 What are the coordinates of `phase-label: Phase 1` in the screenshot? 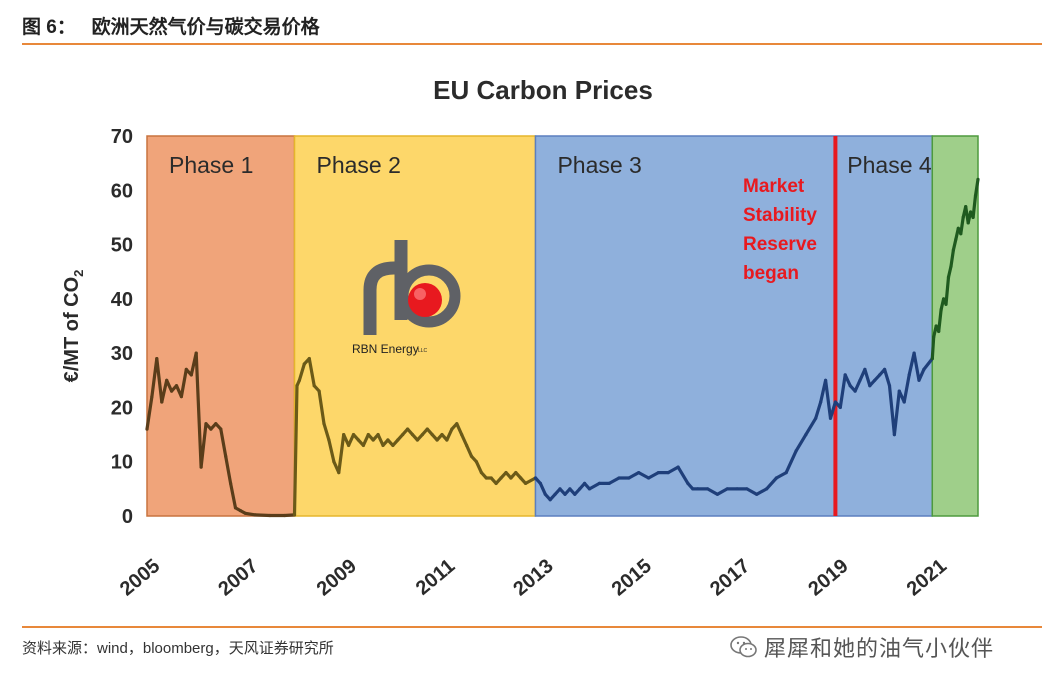 It's located at (211, 165).